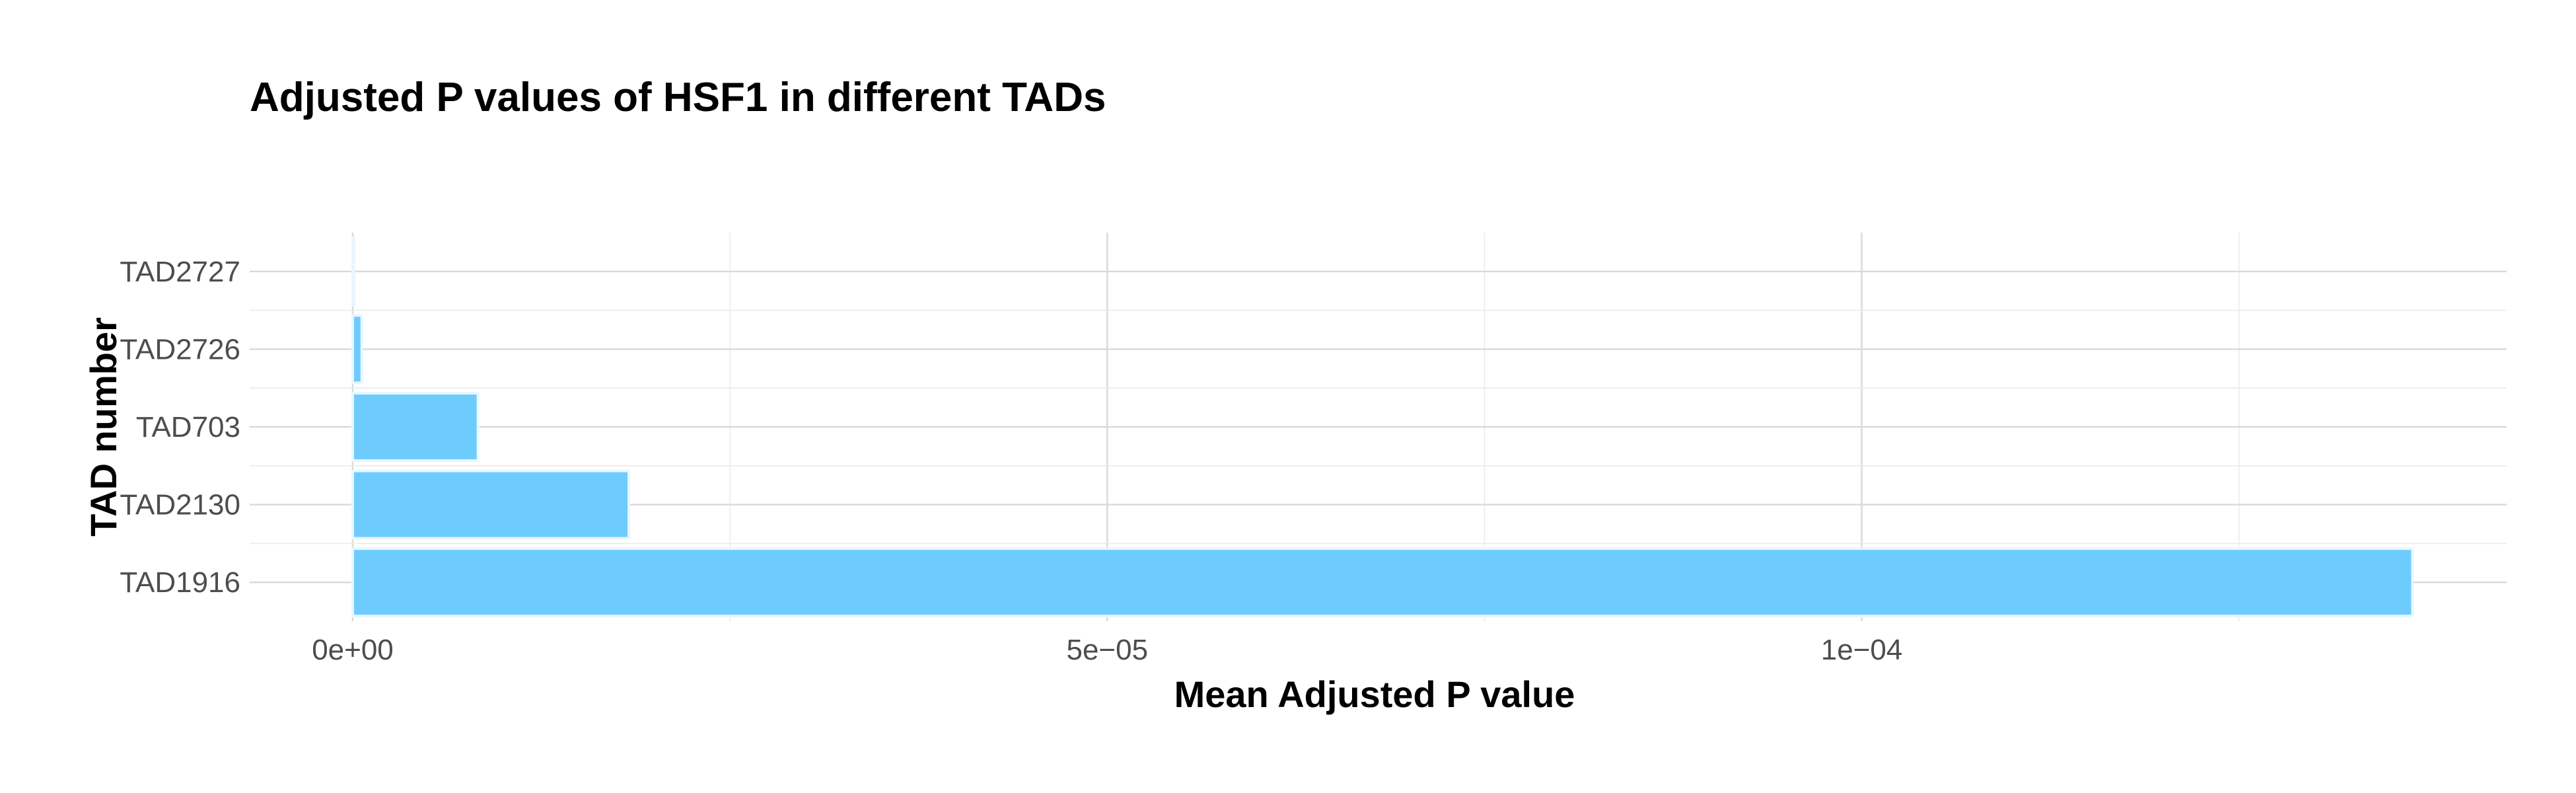 The width and height of the screenshot is (2576, 793). Describe the element at coordinates (104, 427) in the screenshot. I see `y-axis-title: TAD number` at that location.